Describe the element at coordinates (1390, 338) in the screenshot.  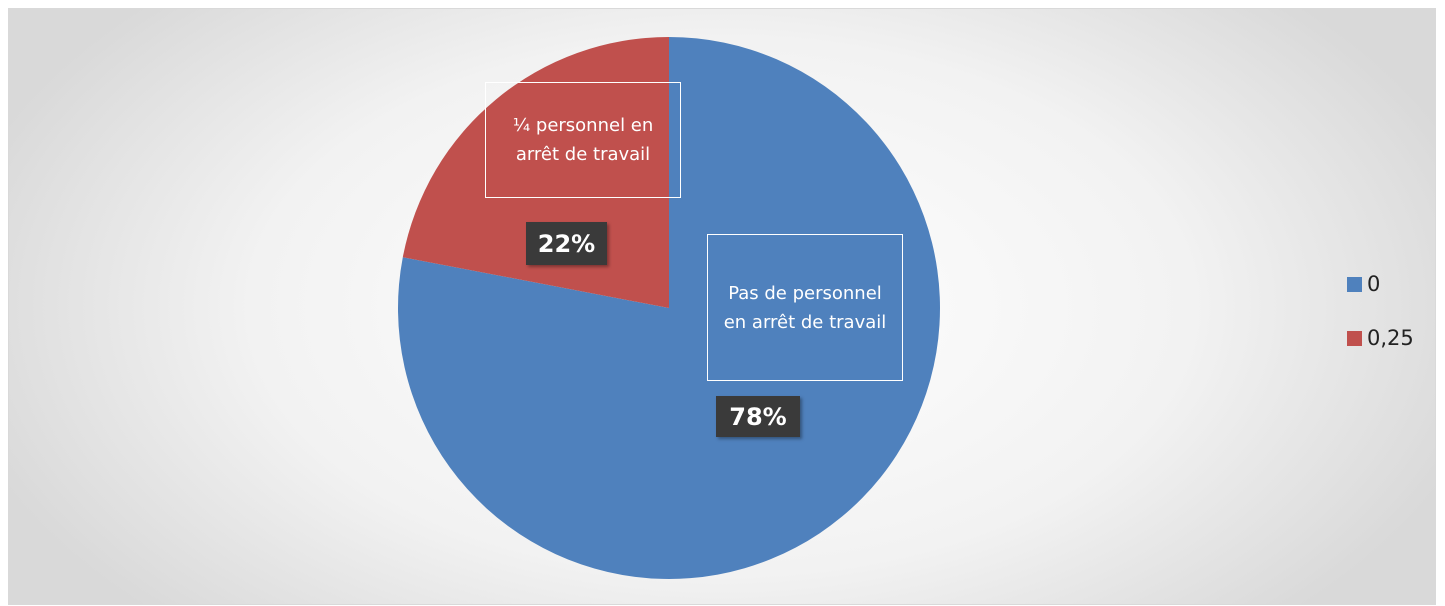
I see `legend-label: 0,25` at that location.